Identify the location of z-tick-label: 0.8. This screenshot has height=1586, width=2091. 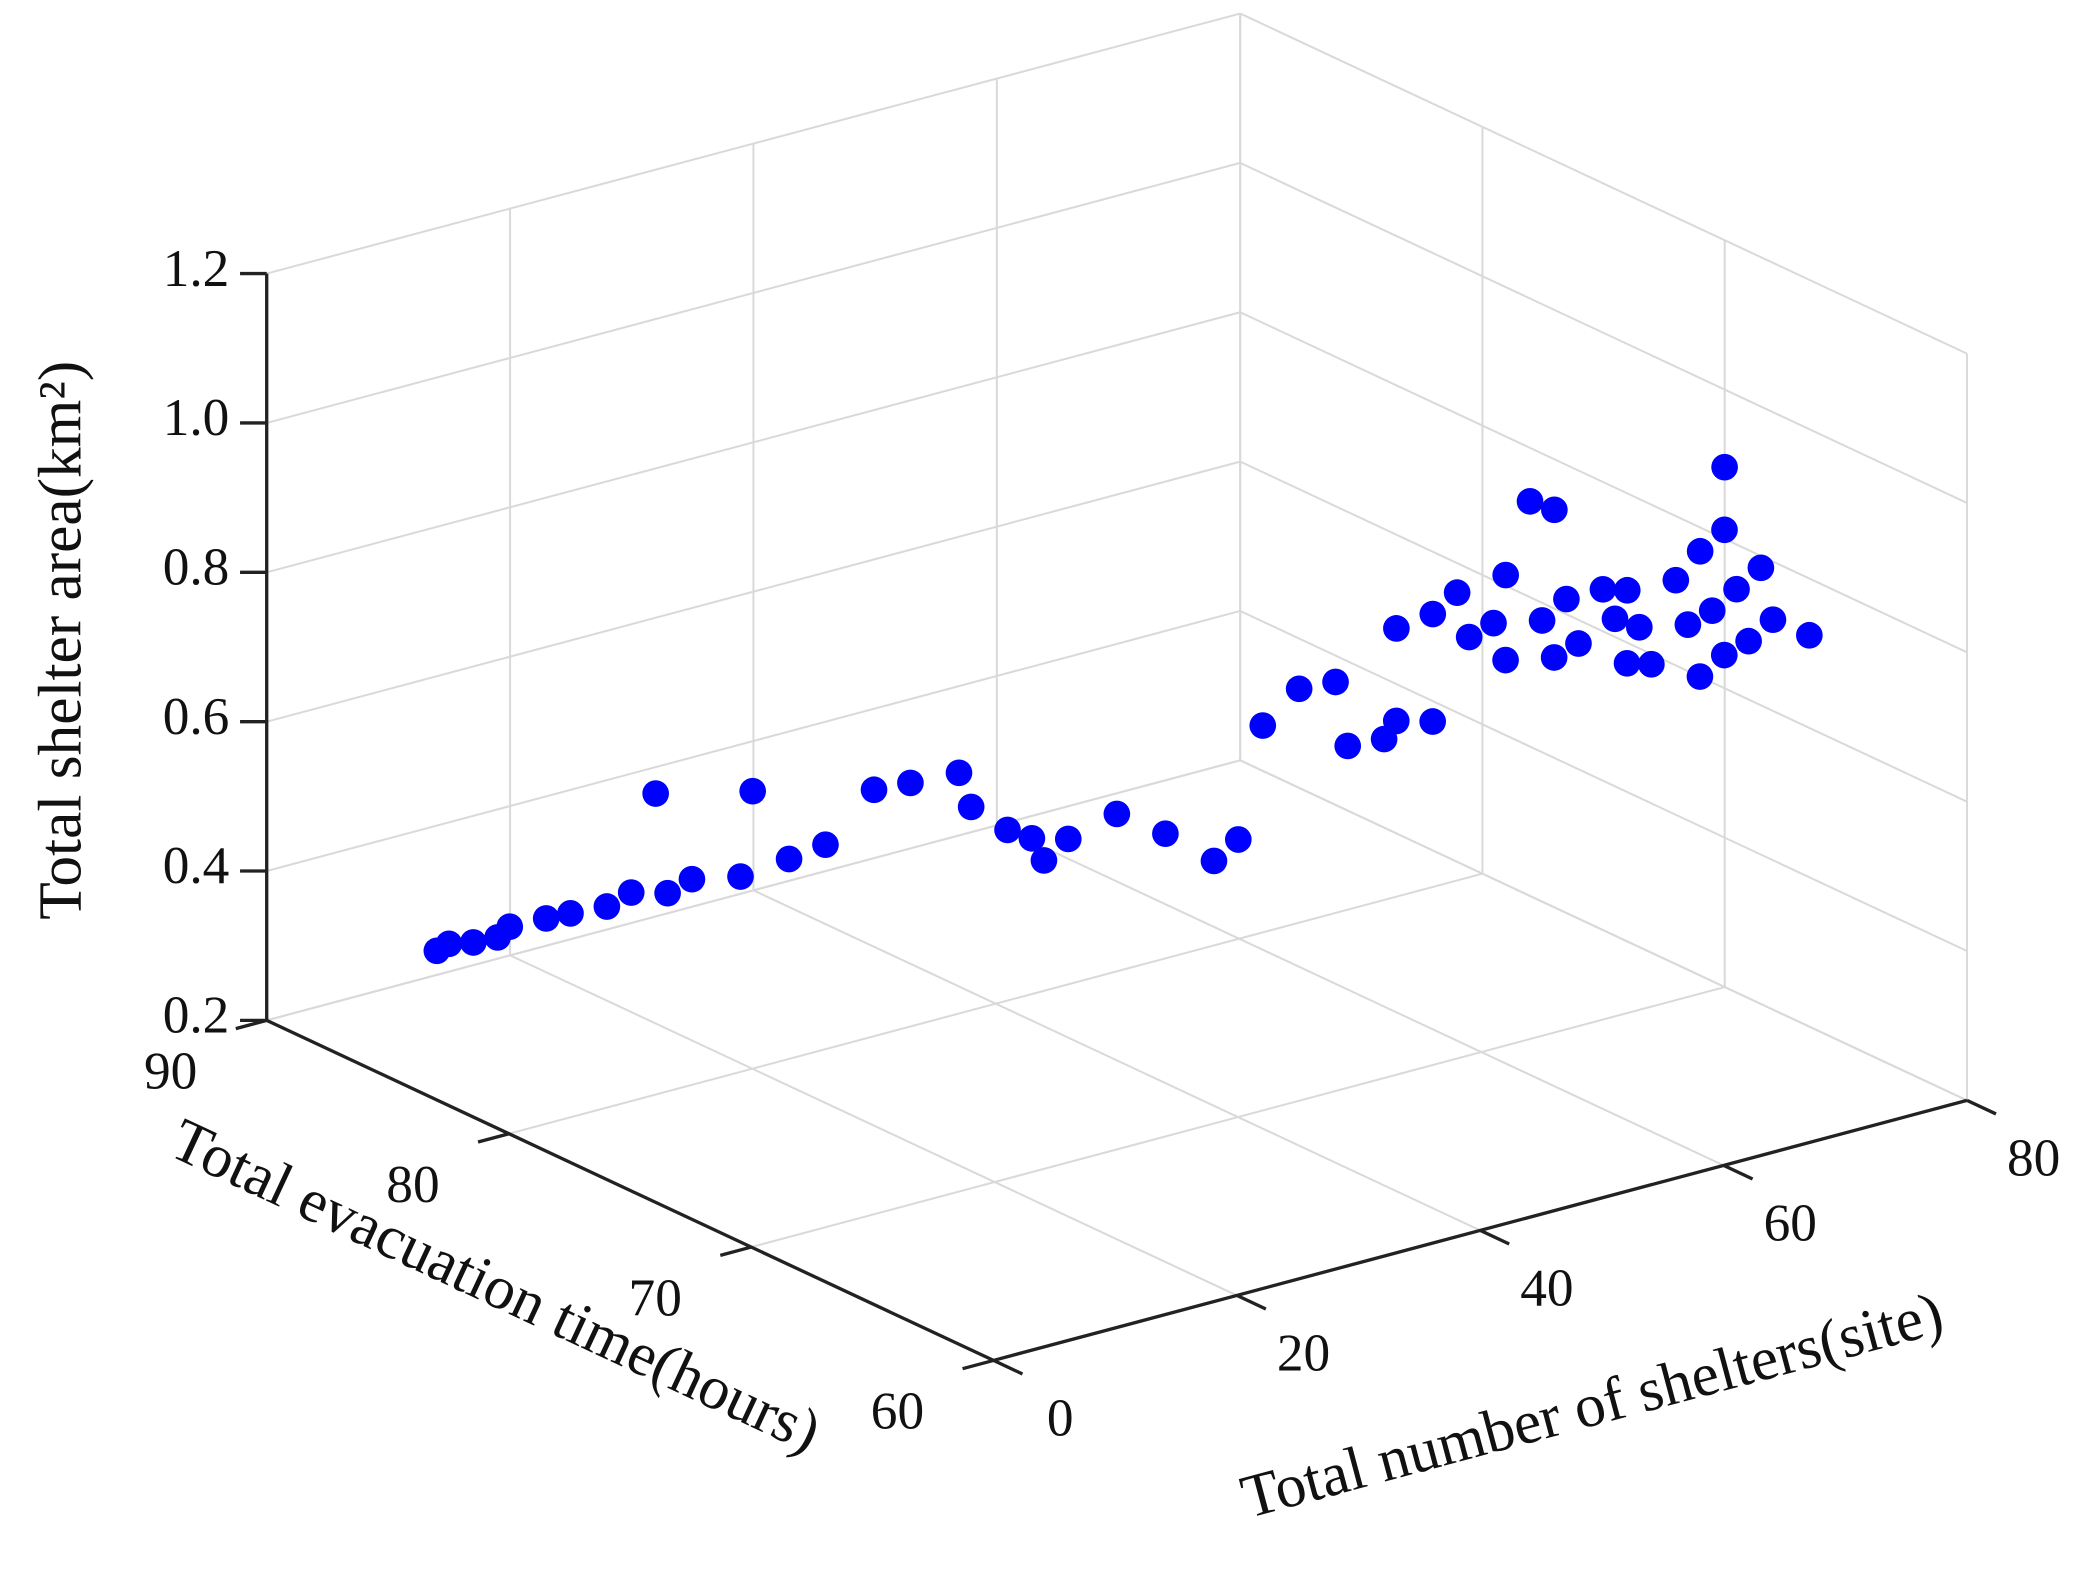
(196, 567).